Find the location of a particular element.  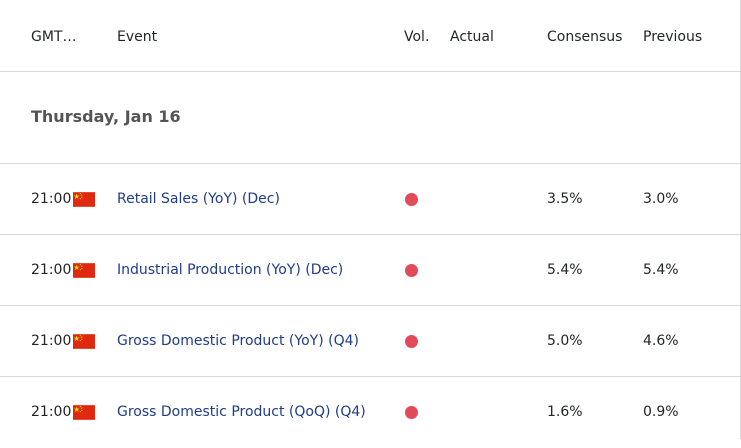

event-consensus: 5.0% is located at coordinates (565, 341).